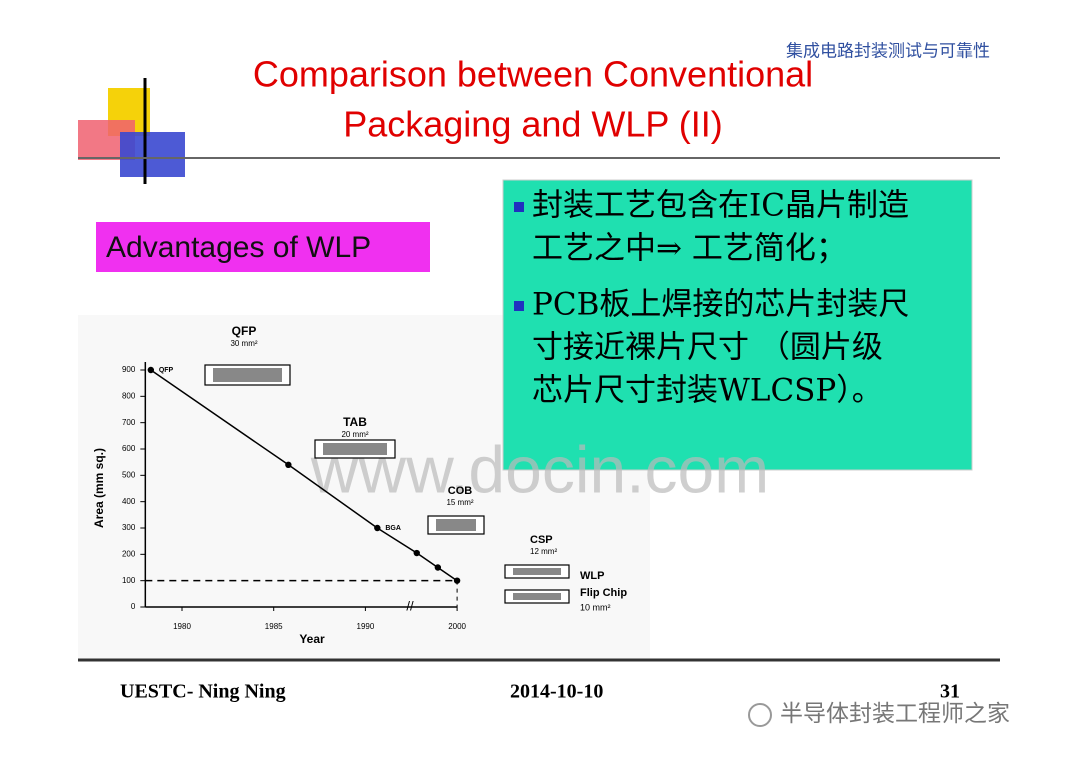 The width and height of the screenshot is (1080, 763). What do you see at coordinates (129, 553) in the screenshot?
I see `y-tick-label: 200` at bounding box center [129, 553].